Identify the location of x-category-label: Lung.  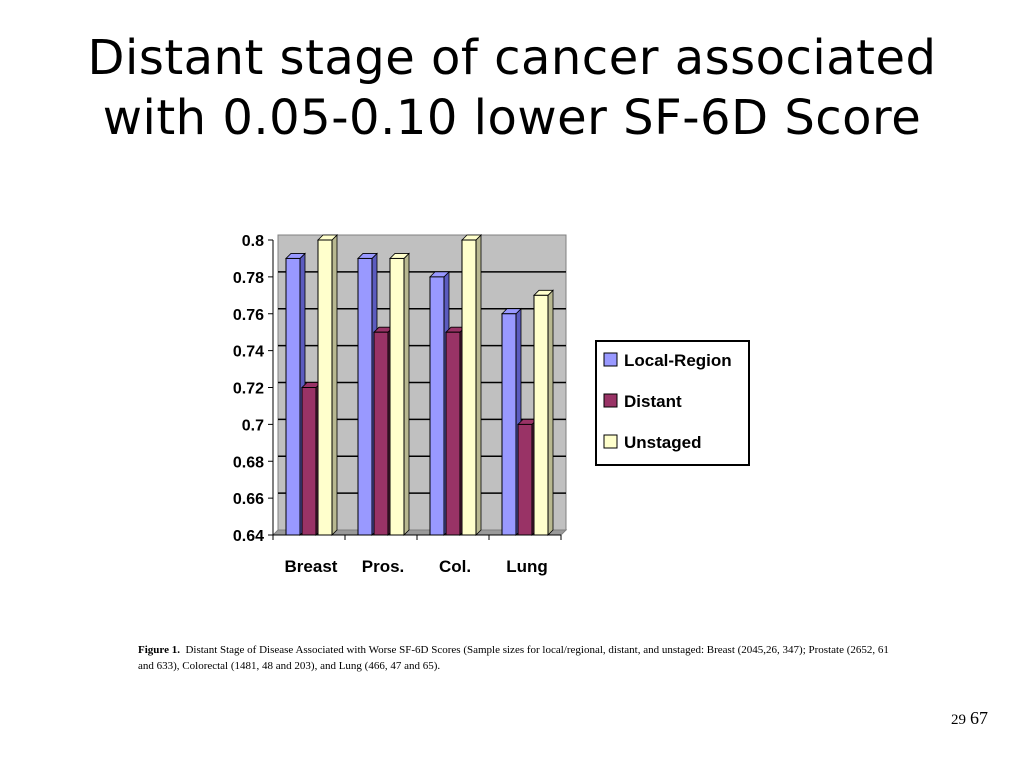
(527, 566).